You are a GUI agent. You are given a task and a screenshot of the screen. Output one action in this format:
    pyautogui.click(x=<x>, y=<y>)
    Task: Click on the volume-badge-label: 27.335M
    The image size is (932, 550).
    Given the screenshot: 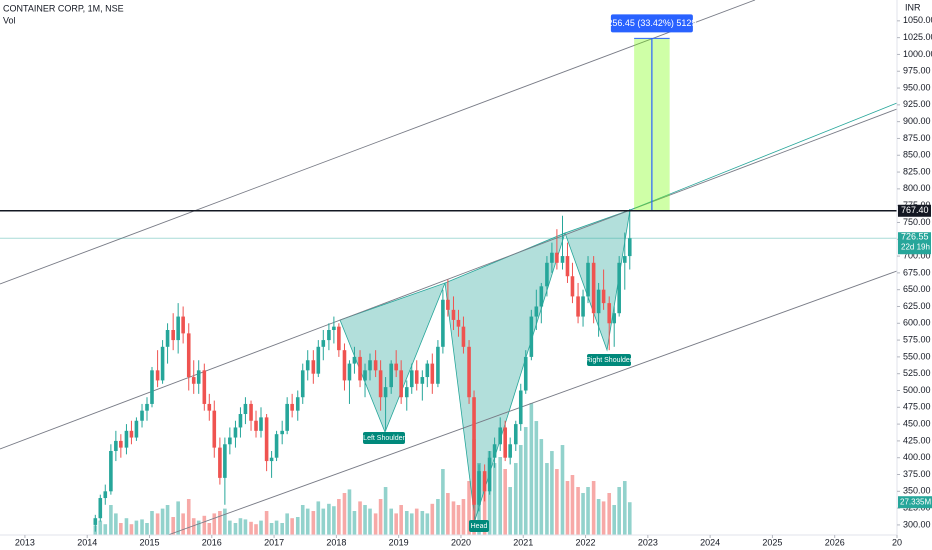 What is the action you would take?
    pyautogui.click(x=915, y=501)
    